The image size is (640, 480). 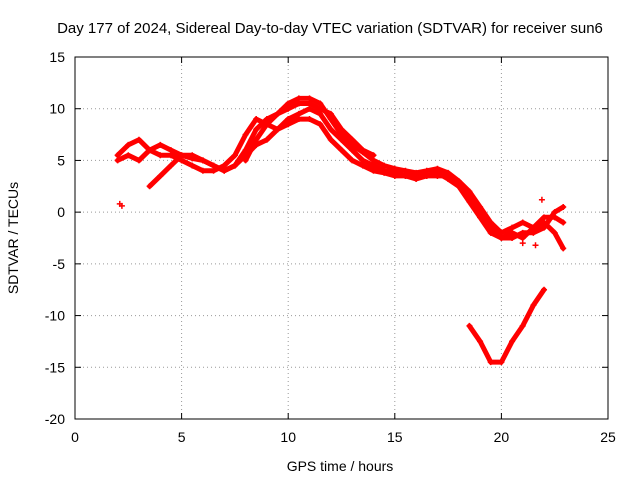 What do you see at coordinates (330, 222) in the screenshot?
I see `series-outlier` at bounding box center [330, 222].